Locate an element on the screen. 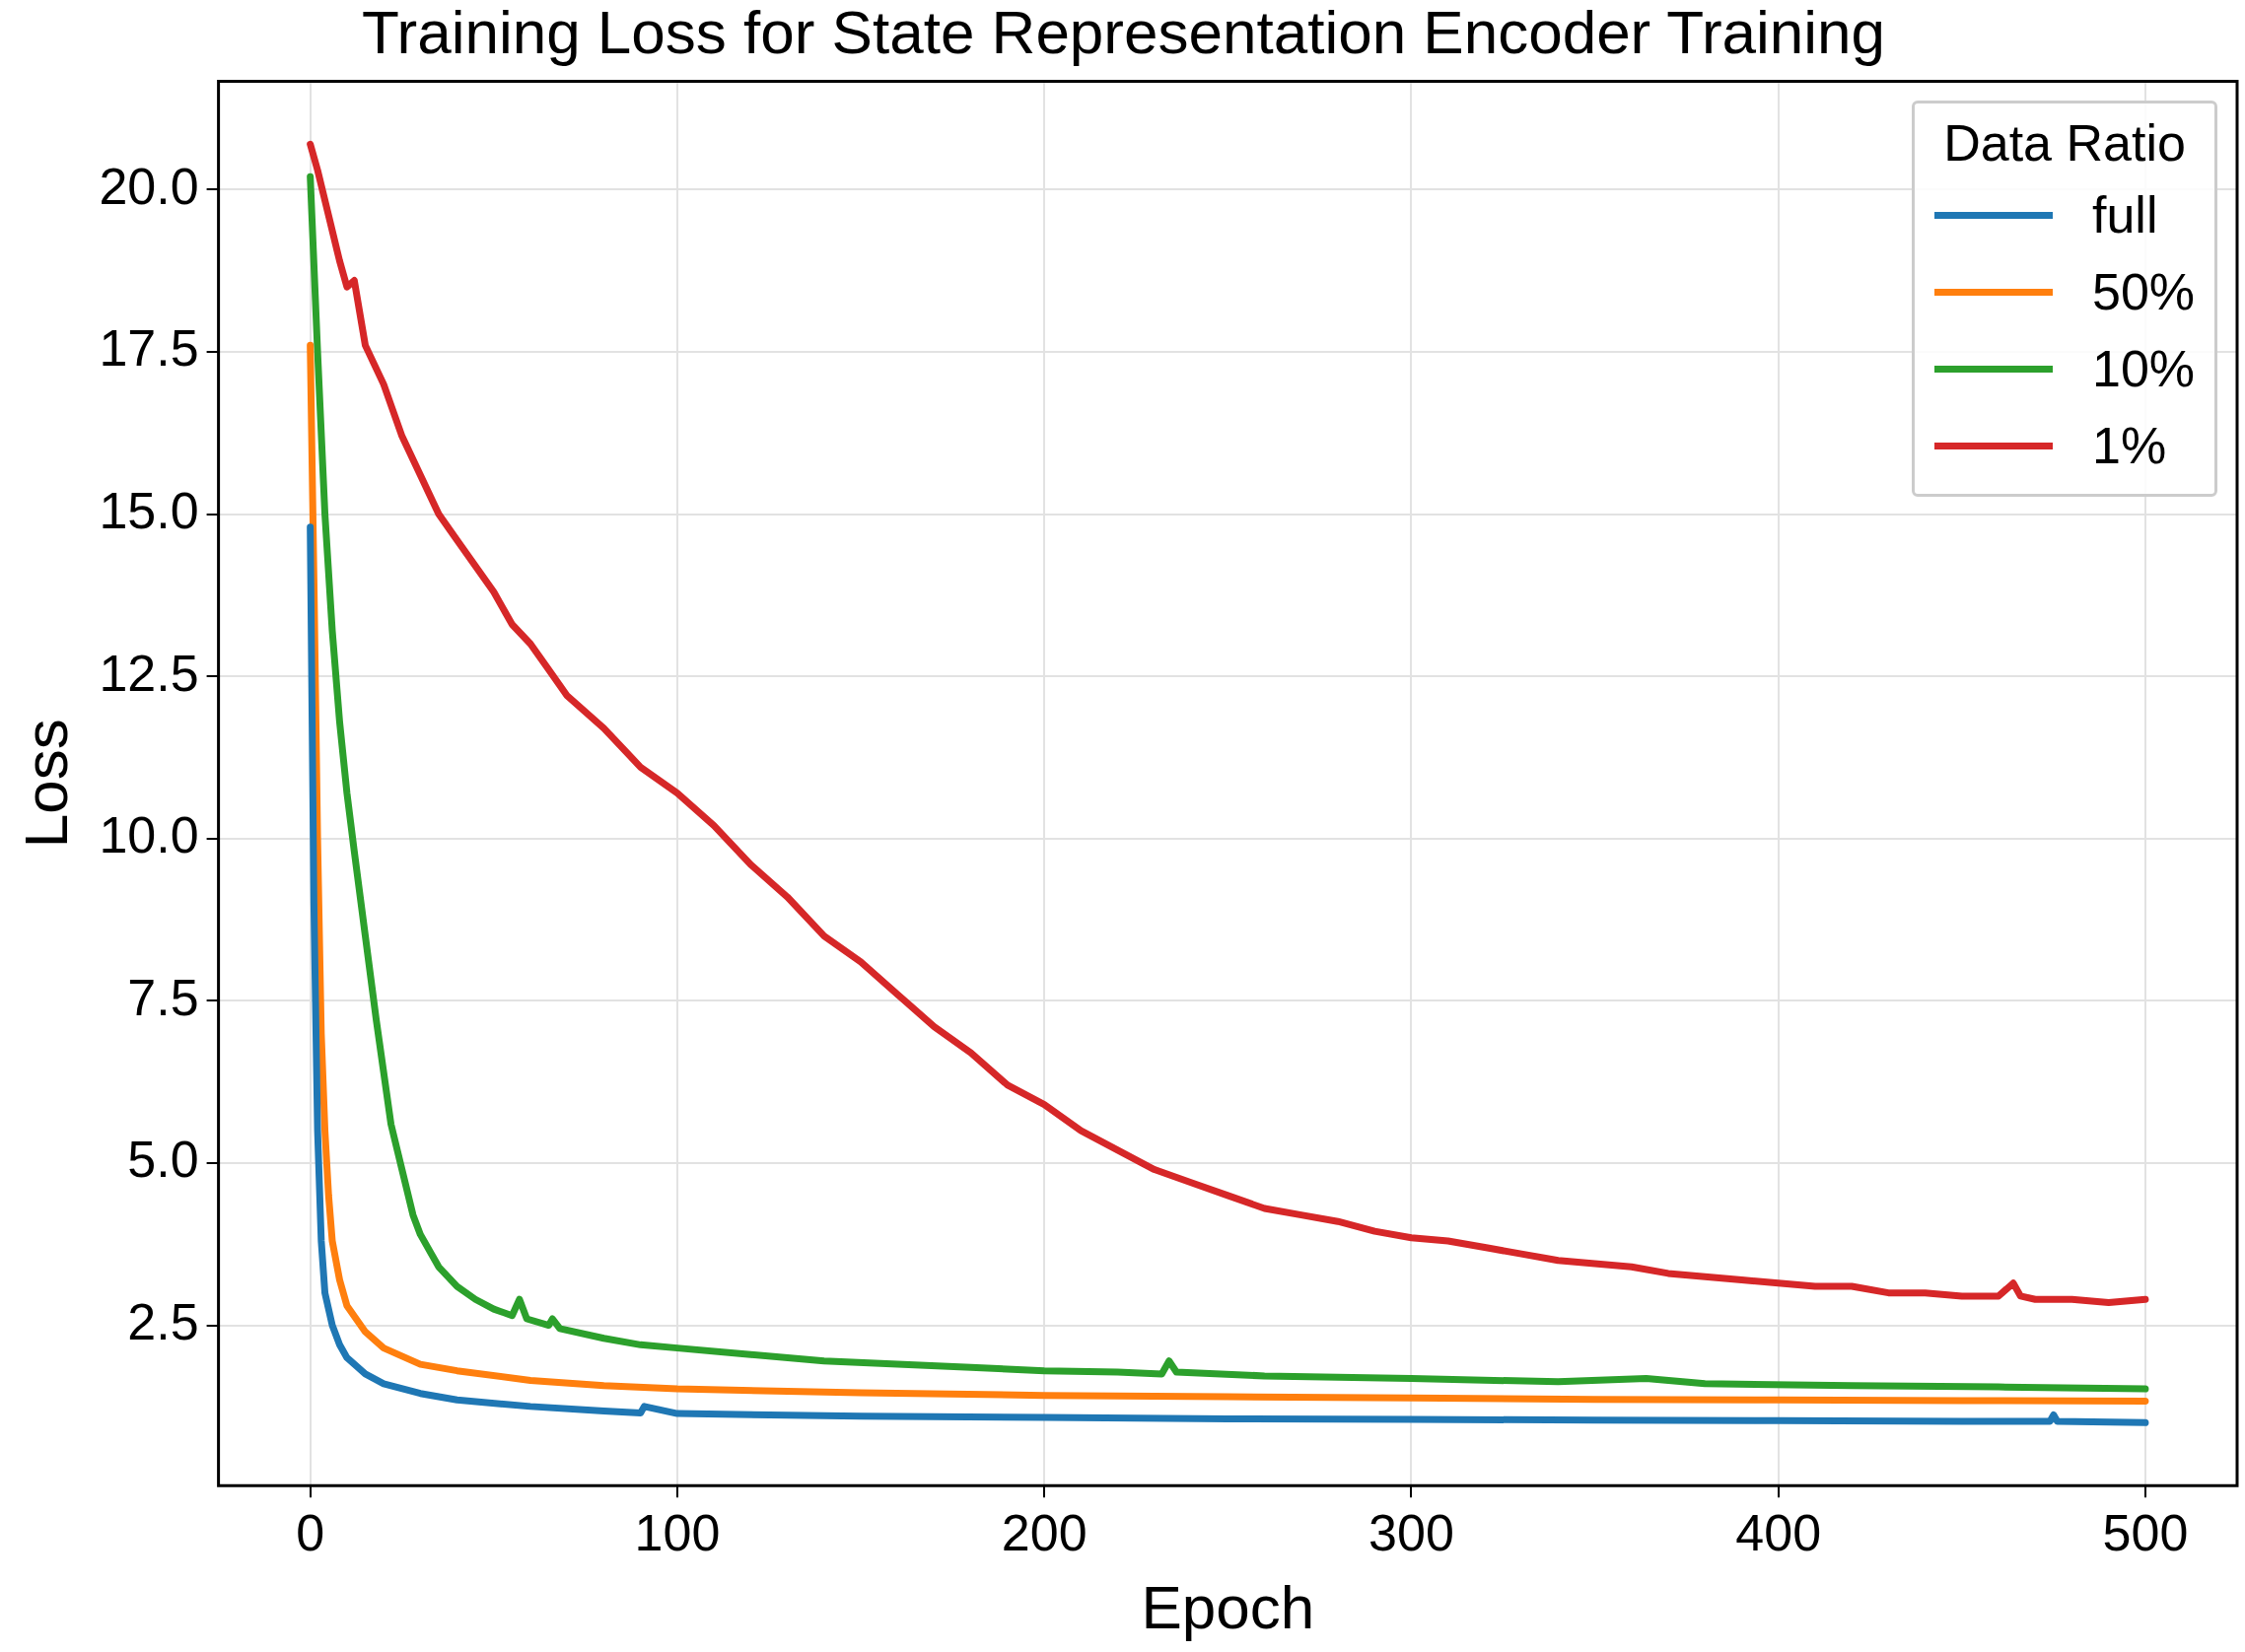 Image resolution: width=2245 pixels, height=1652 pixels. y-axis-title: Loss is located at coordinates (46, 784).